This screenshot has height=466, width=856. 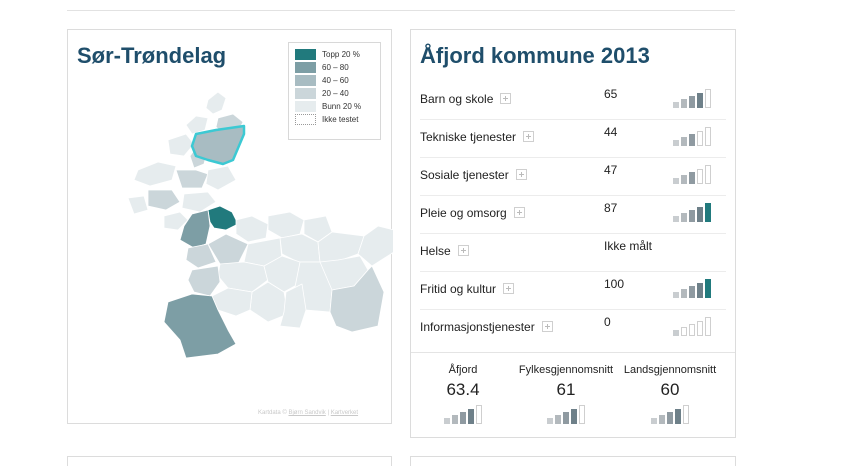 What do you see at coordinates (344, 413) in the screenshot?
I see `credit-link-kartverket: Kartverket` at bounding box center [344, 413].